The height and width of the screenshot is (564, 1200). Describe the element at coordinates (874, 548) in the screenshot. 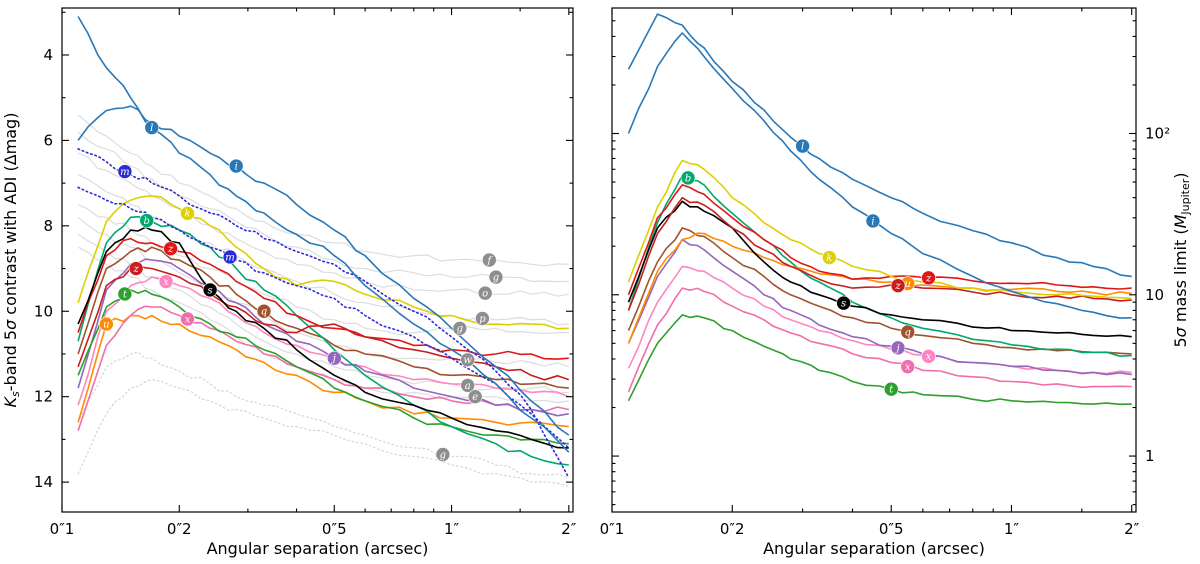

I see `x-axis-label-right: Angular separation (arcsec)` at that location.